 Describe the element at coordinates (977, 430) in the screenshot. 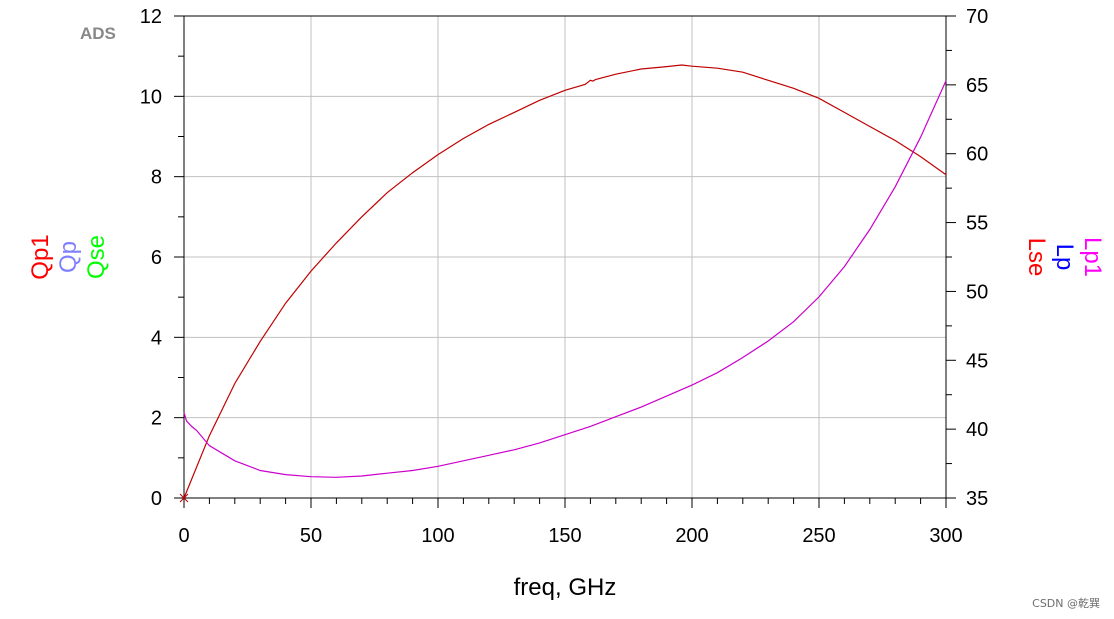

I see `y-right-tick-label: 40` at that location.